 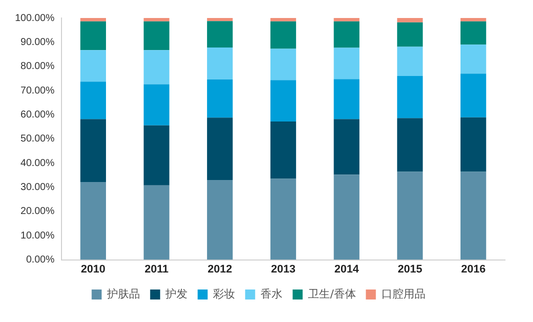 What do you see at coordinates (37, 236) in the screenshot?
I see `y-tick-label: 10.00%` at bounding box center [37, 236].